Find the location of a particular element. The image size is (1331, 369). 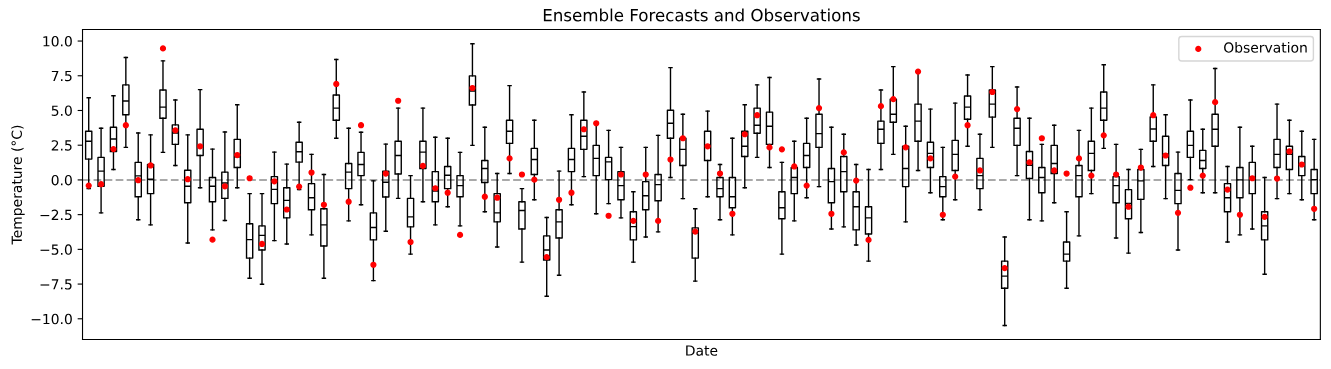

chart-title: Ensemble Forecasts and Observations is located at coordinates (701, 15).